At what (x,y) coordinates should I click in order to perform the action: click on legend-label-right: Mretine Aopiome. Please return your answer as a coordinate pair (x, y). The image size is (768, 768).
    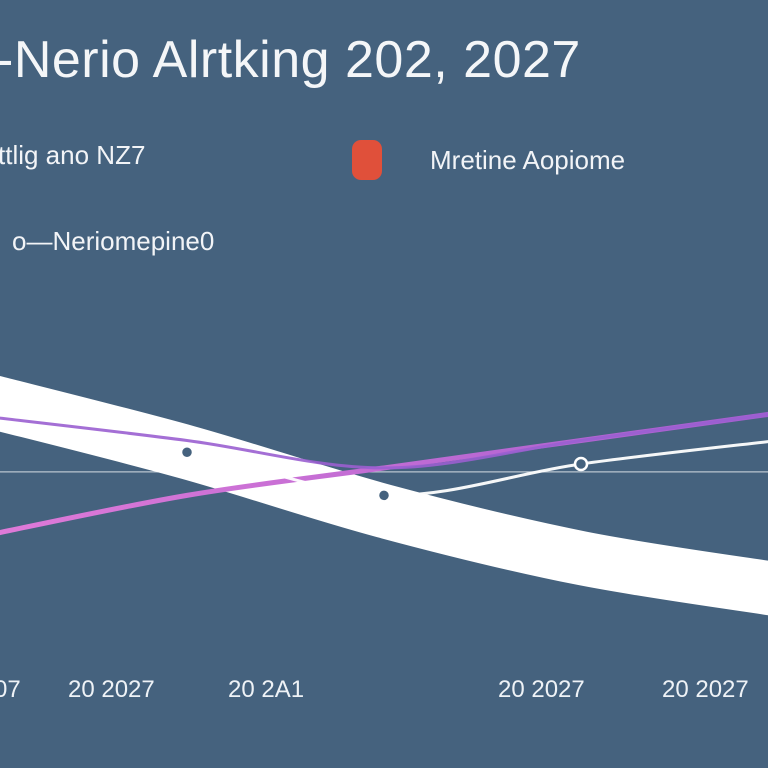
    Looking at the image, I should click on (528, 159).